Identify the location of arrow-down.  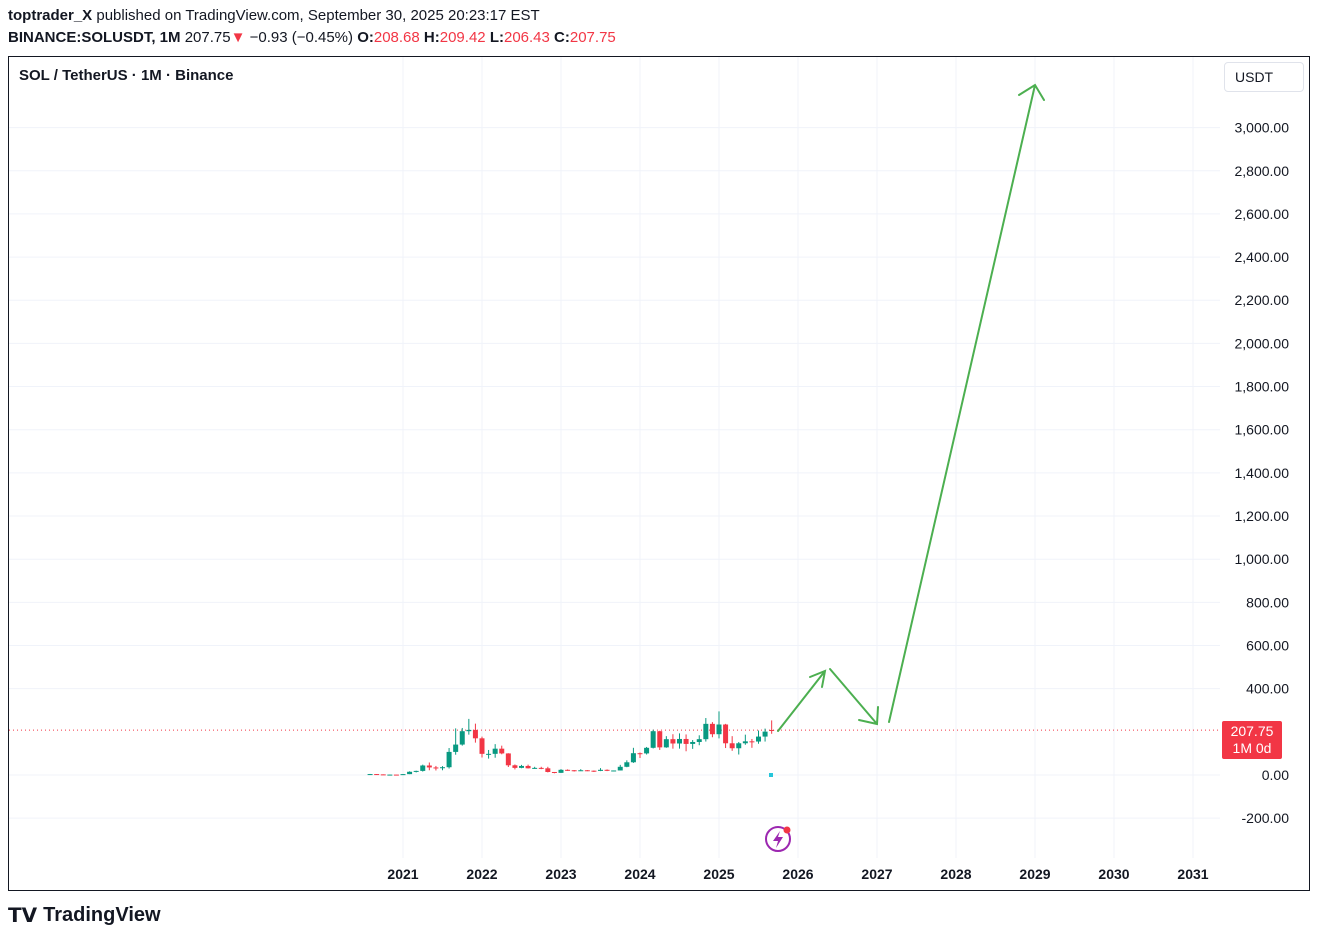
(854, 697).